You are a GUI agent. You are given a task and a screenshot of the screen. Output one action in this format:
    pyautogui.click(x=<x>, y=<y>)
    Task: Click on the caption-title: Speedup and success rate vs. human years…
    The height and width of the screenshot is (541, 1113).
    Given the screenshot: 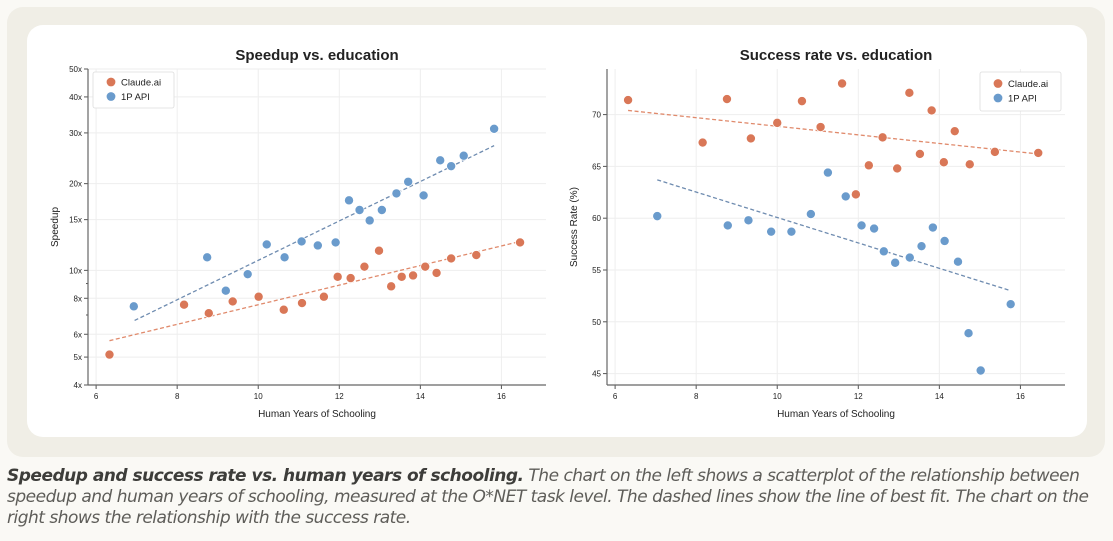 What is the action you would take?
    pyautogui.click(x=265, y=476)
    